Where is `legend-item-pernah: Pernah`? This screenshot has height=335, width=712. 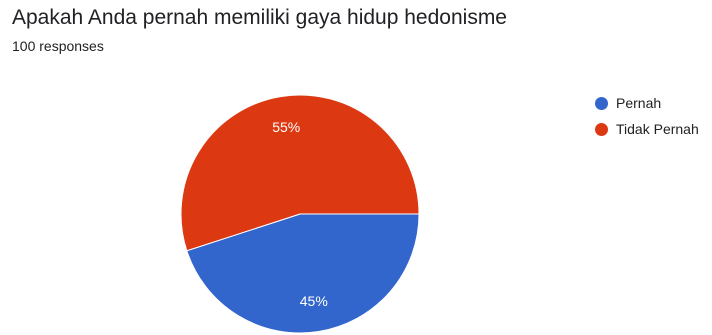 legend-item-pernah: Pernah is located at coordinates (647, 103).